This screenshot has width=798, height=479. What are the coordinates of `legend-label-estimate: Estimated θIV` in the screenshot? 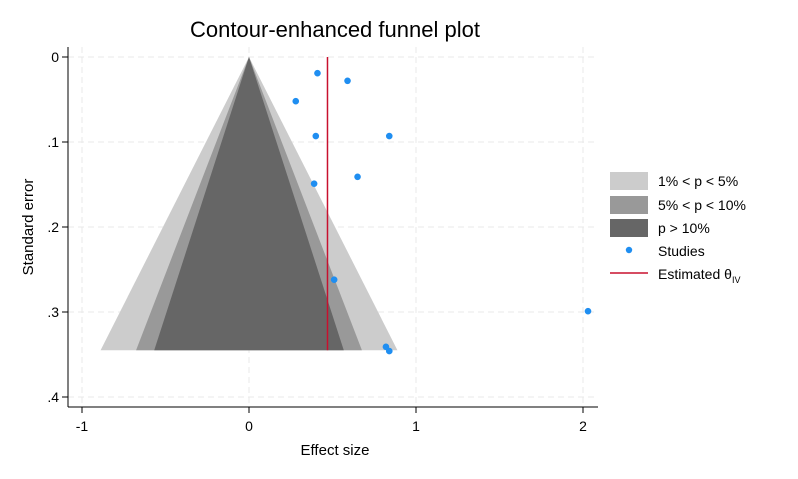 It's located at (699, 275).